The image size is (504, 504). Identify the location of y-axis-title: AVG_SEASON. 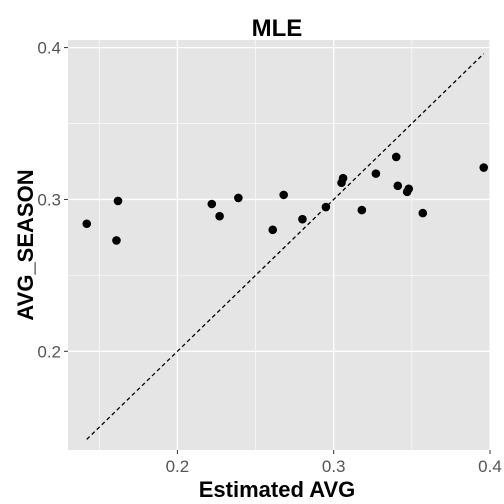
(25, 244).